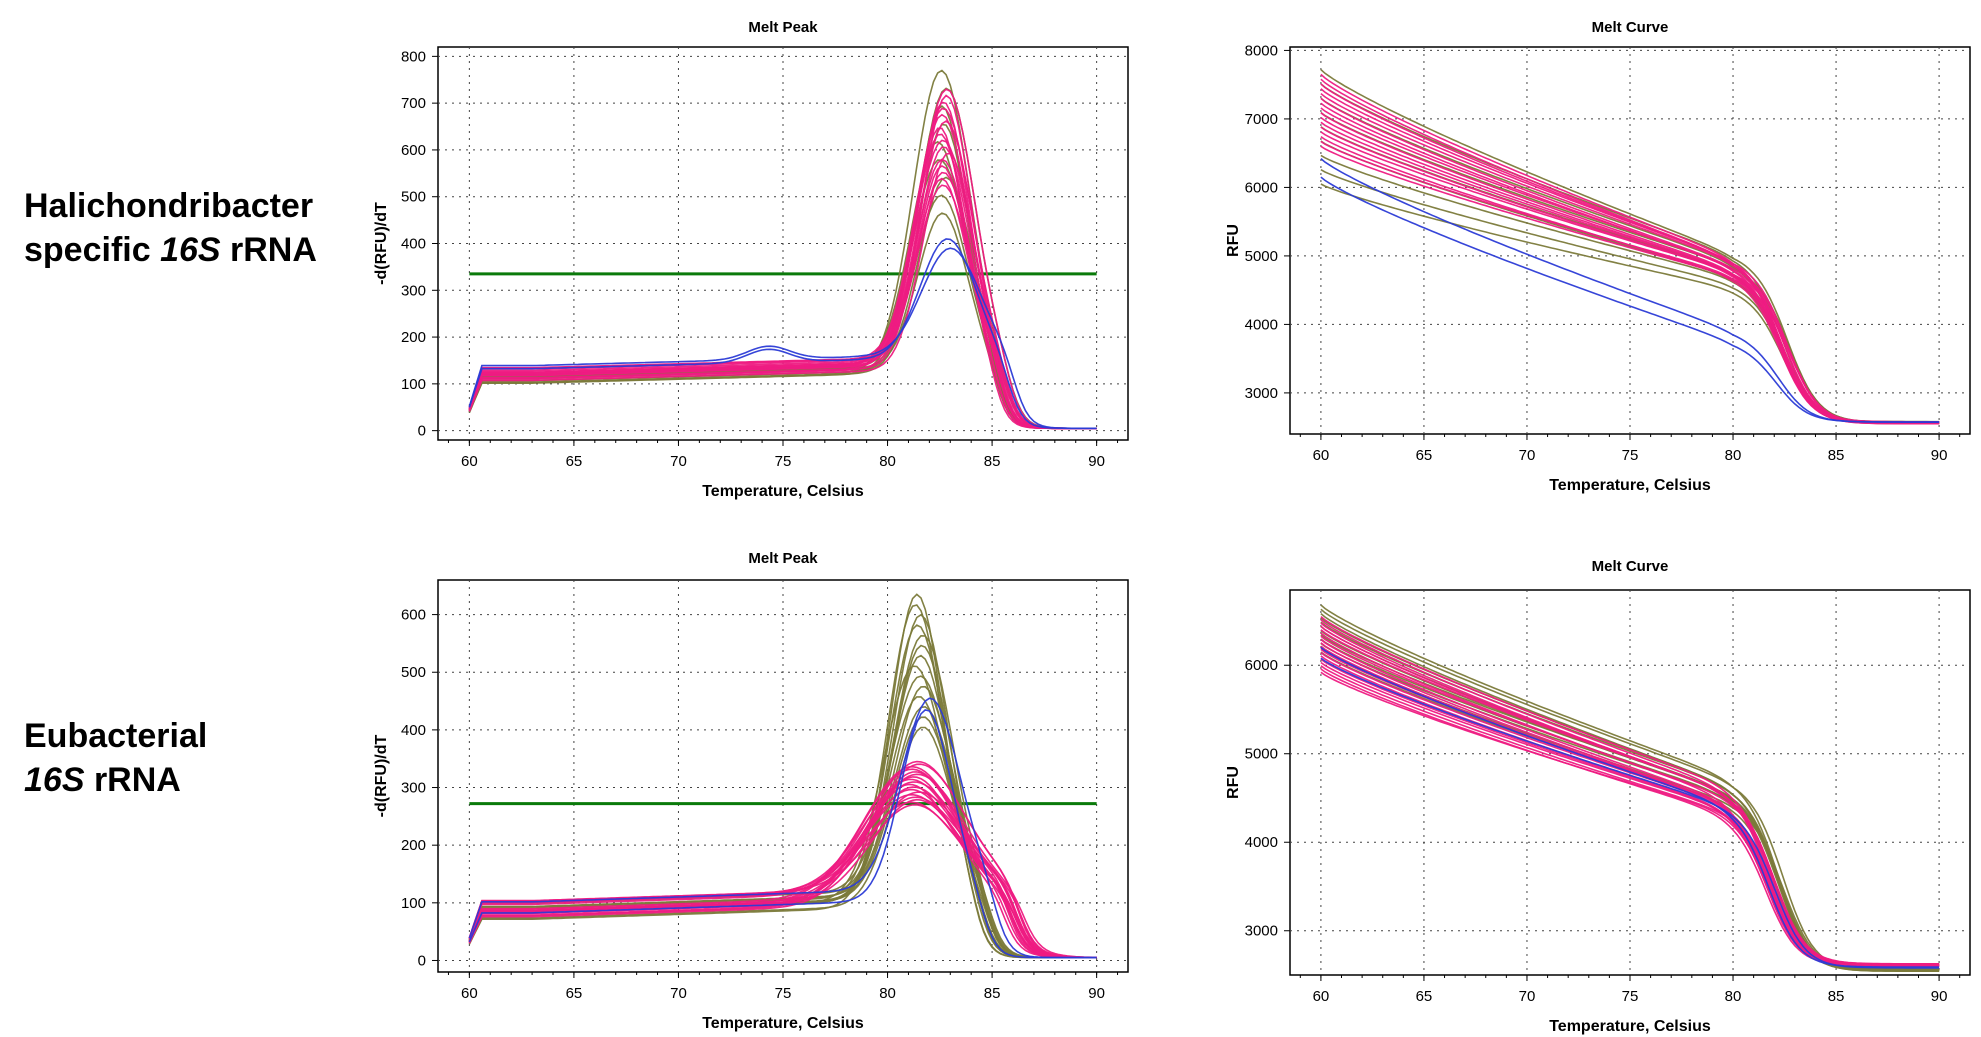 The width and height of the screenshot is (1981, 1037). Describe the element at coordinates (132, 780) in the screenshot. I see `row-label-bottom-post: rRNA` at that location.